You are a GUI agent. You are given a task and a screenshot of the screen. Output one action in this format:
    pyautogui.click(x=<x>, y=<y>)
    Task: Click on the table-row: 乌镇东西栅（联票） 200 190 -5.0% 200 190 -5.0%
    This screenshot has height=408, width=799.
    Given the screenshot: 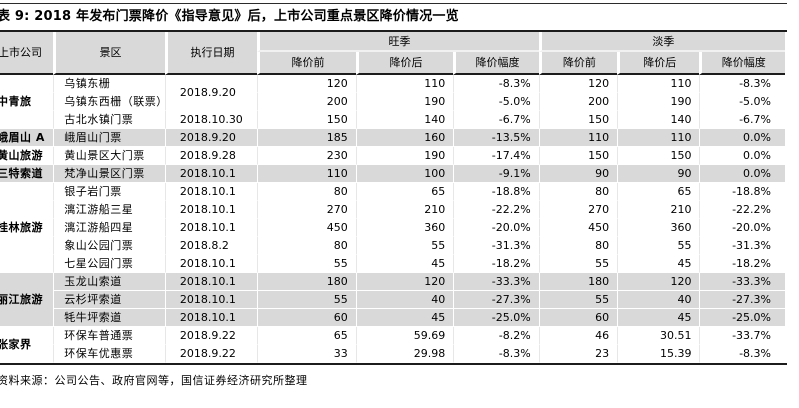 What is the action you would take?
    pyautogui.click(x=392, y=102)
    